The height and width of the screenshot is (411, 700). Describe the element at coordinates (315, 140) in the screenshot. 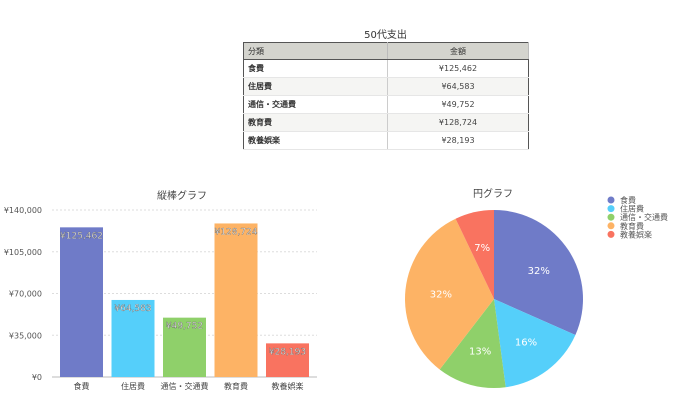

I see `category-cell: 教養娯楽` at that location.